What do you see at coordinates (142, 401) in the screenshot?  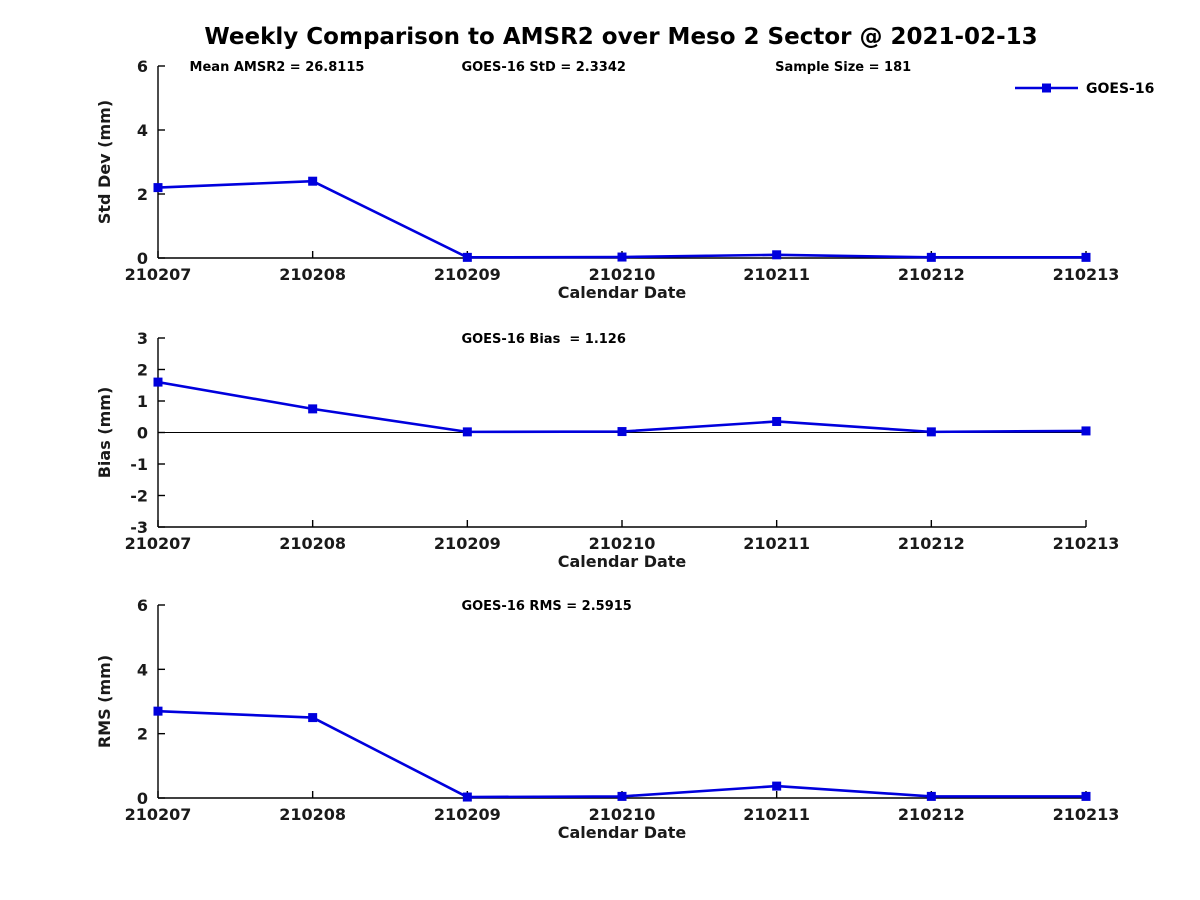 I see `y-tick-label: 1` at bounding box center [142, 401].